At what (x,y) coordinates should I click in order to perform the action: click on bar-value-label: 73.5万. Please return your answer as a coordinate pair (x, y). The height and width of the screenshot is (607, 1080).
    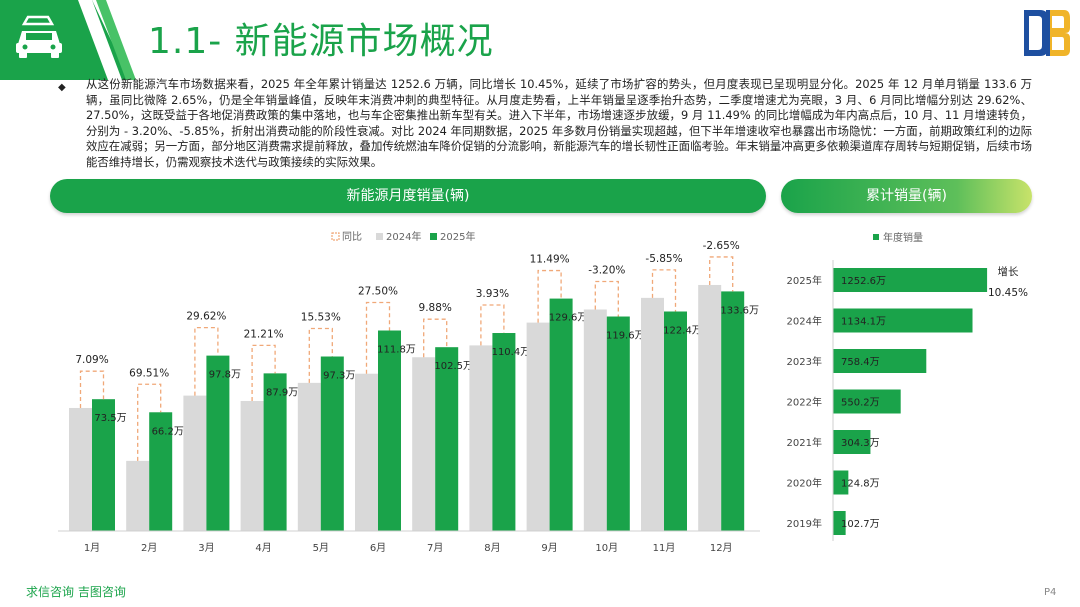
    Looking at the image, I should click on (110, 418).